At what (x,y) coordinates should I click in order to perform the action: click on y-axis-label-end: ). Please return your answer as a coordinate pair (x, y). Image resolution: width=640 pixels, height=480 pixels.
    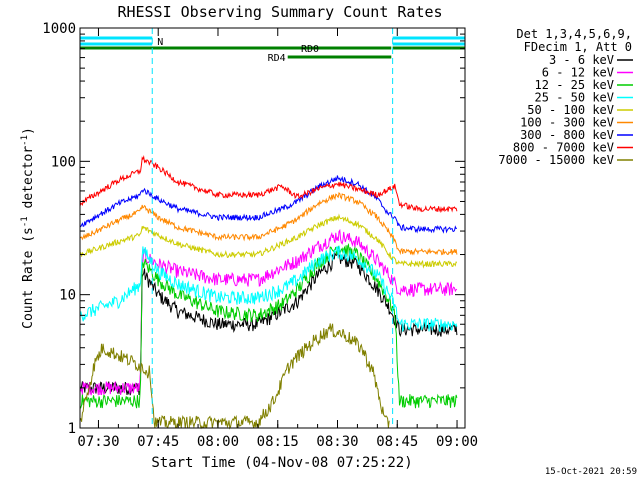
    Looking at the image, I should click on (28, 131).